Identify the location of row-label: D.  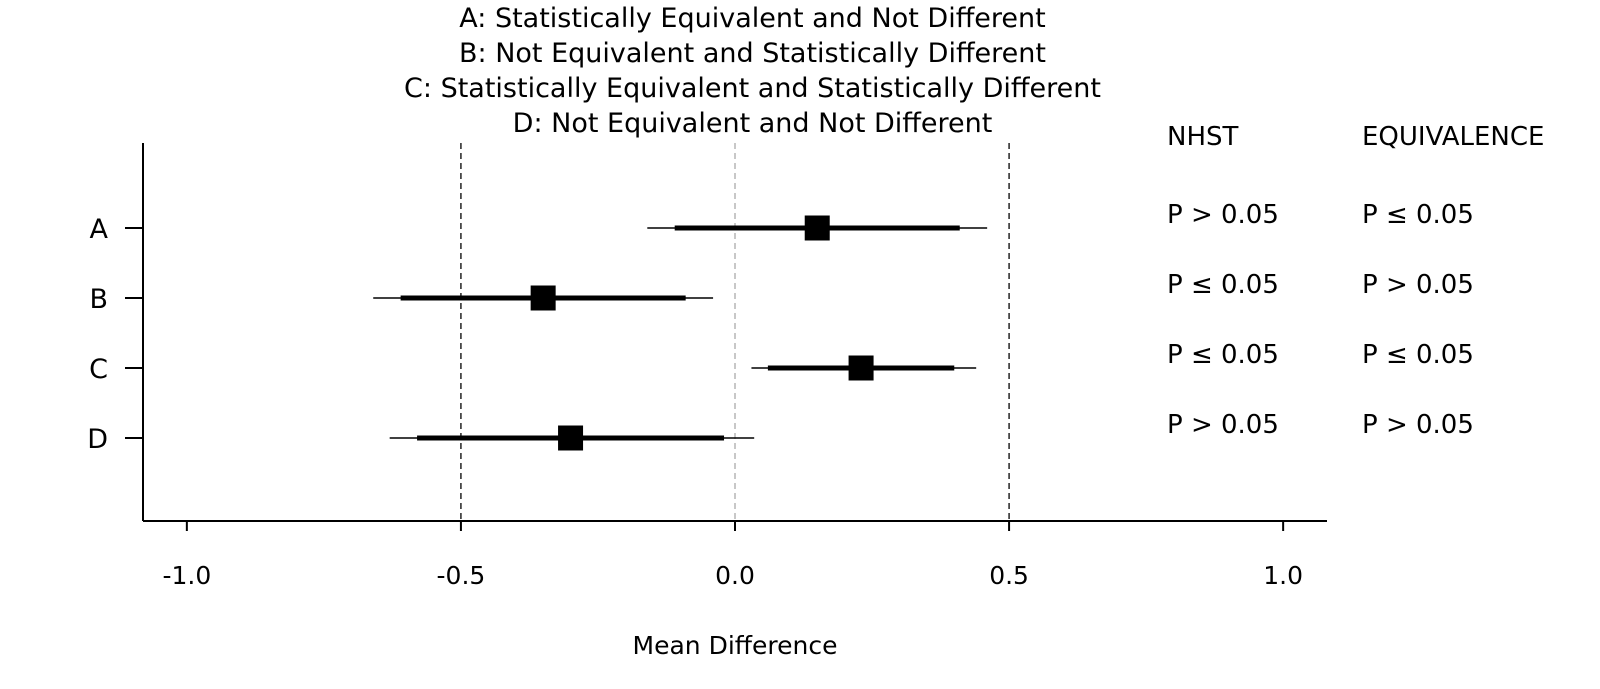
(97, 439).